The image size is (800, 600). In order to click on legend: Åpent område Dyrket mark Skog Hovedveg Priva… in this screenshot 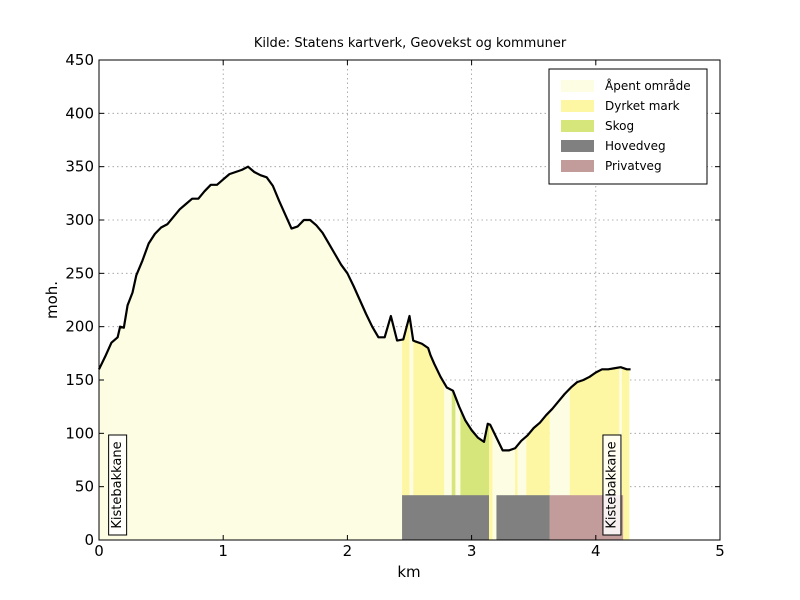, I will do `click(628, 126)`.